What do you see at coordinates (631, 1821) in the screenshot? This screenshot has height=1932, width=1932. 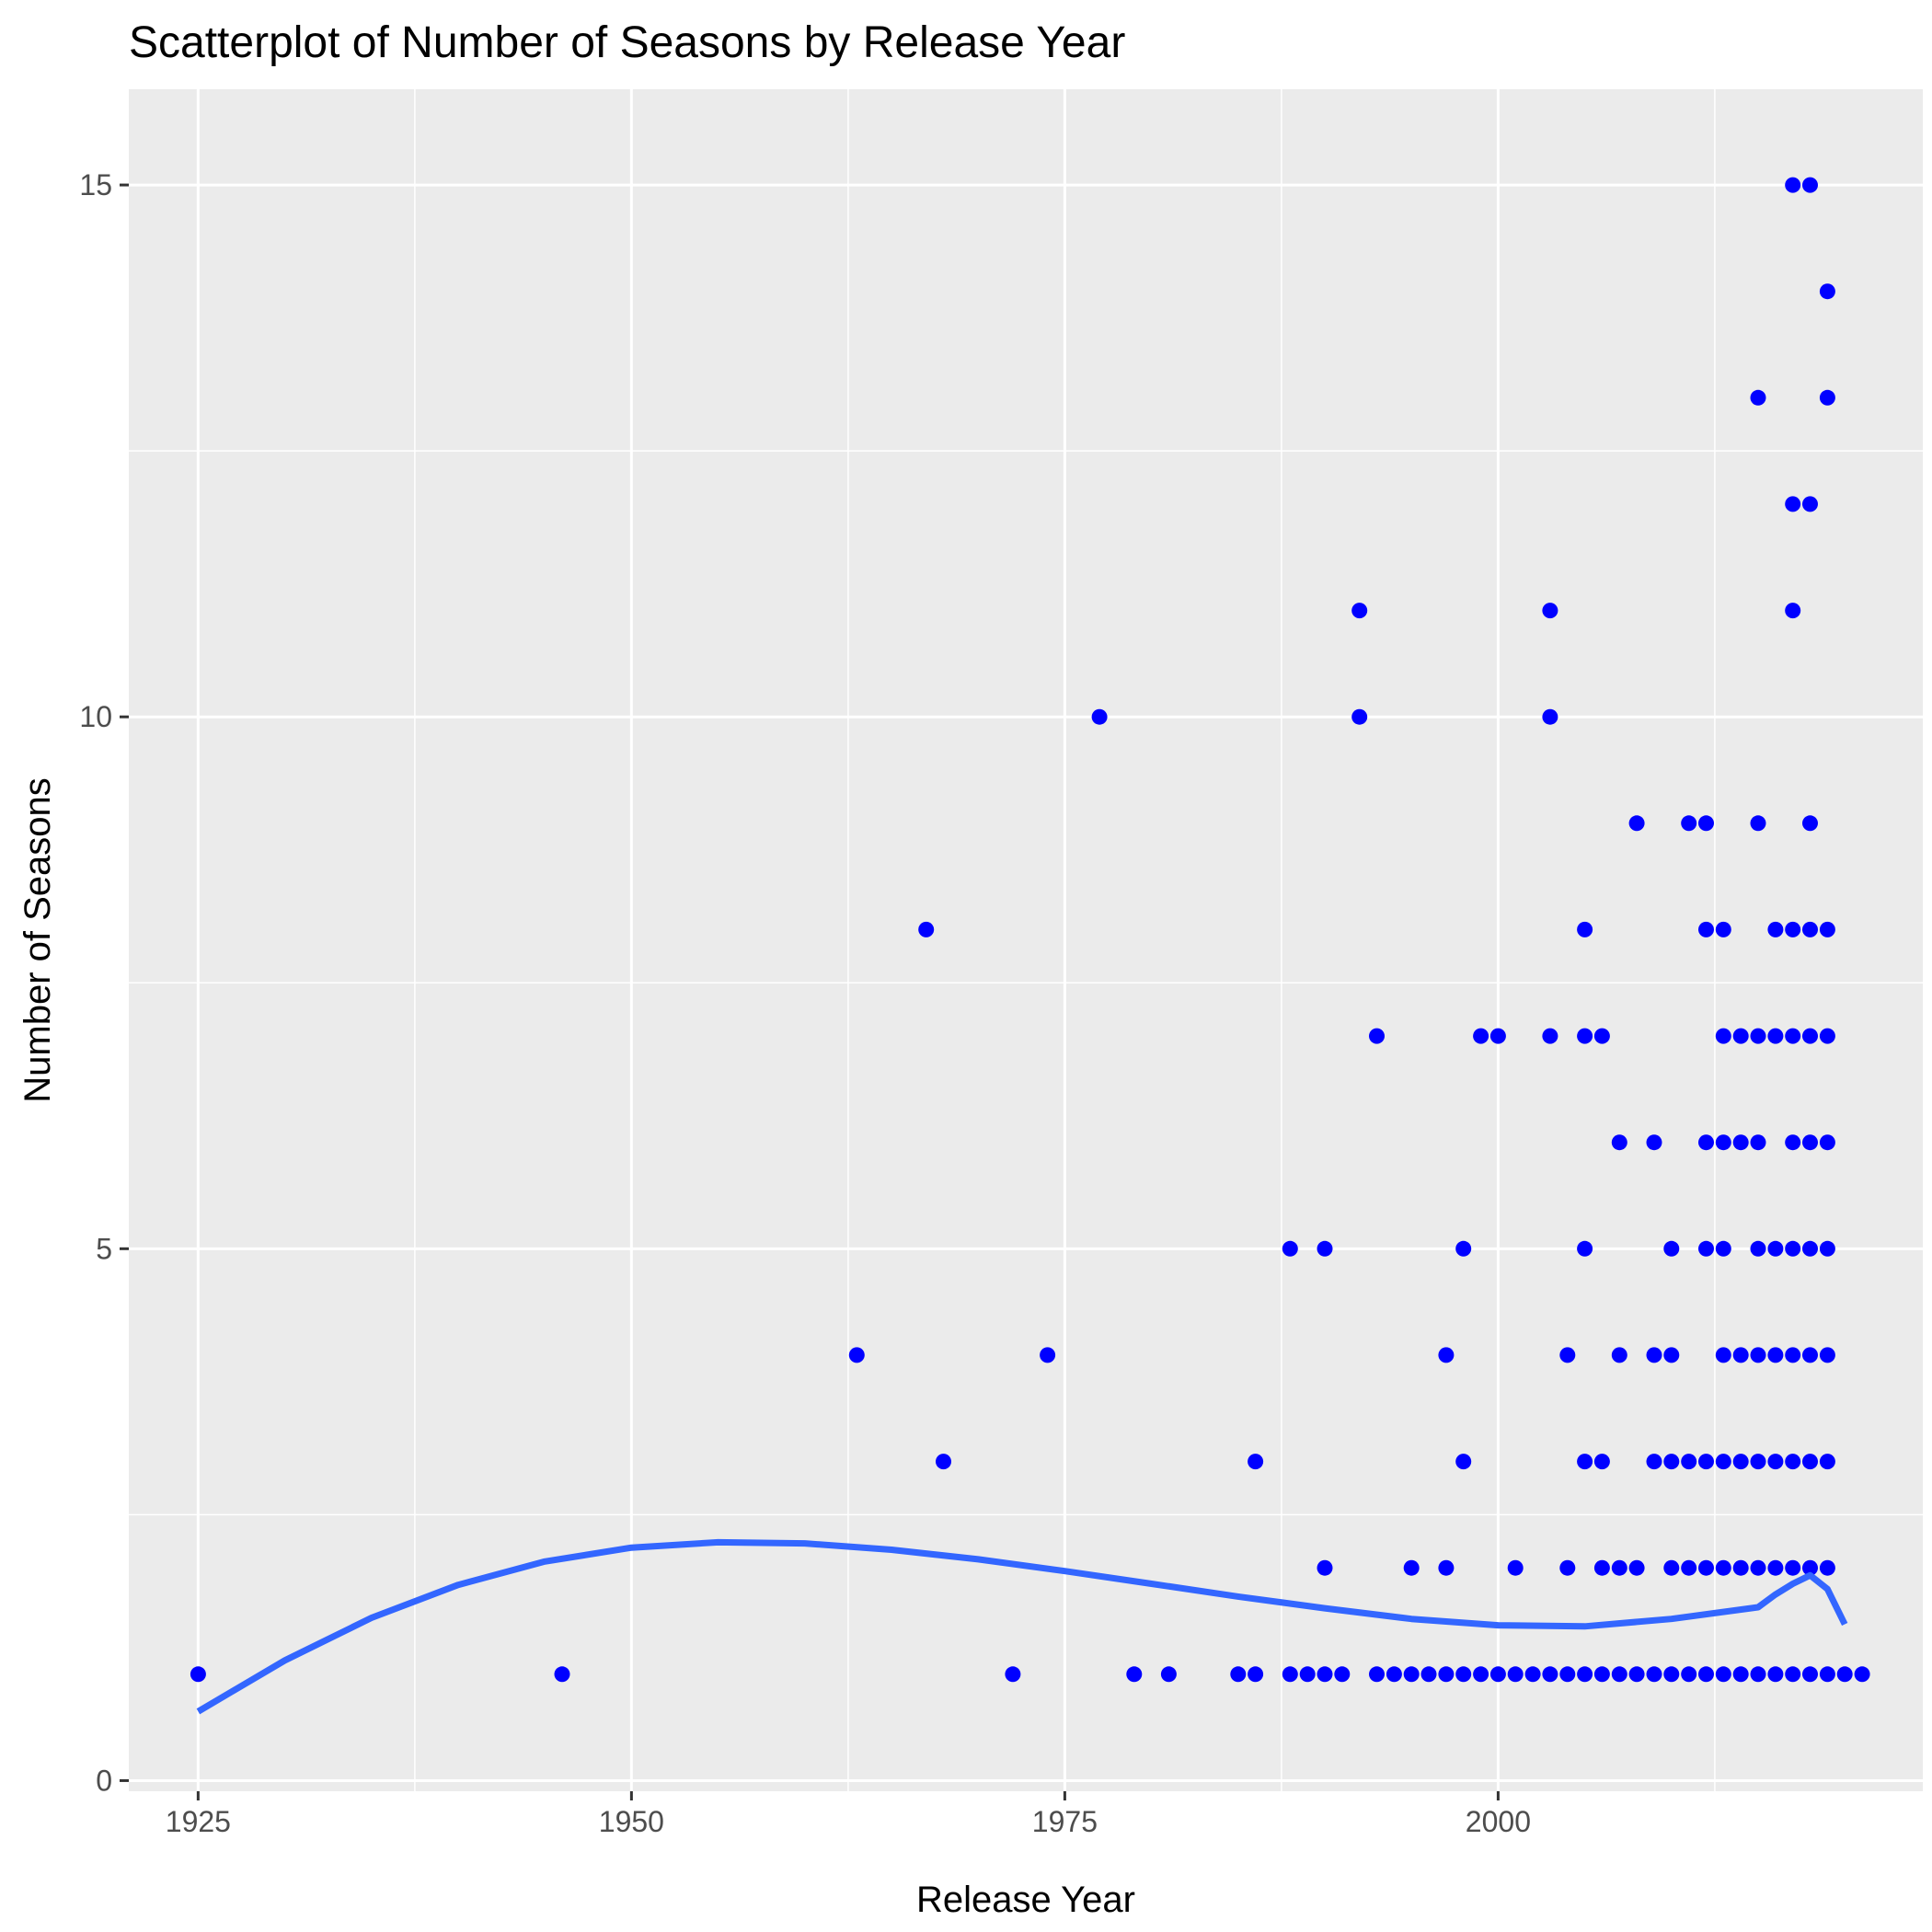 I see `x-tick-label: 1950` at bounding box center [631, 1821].